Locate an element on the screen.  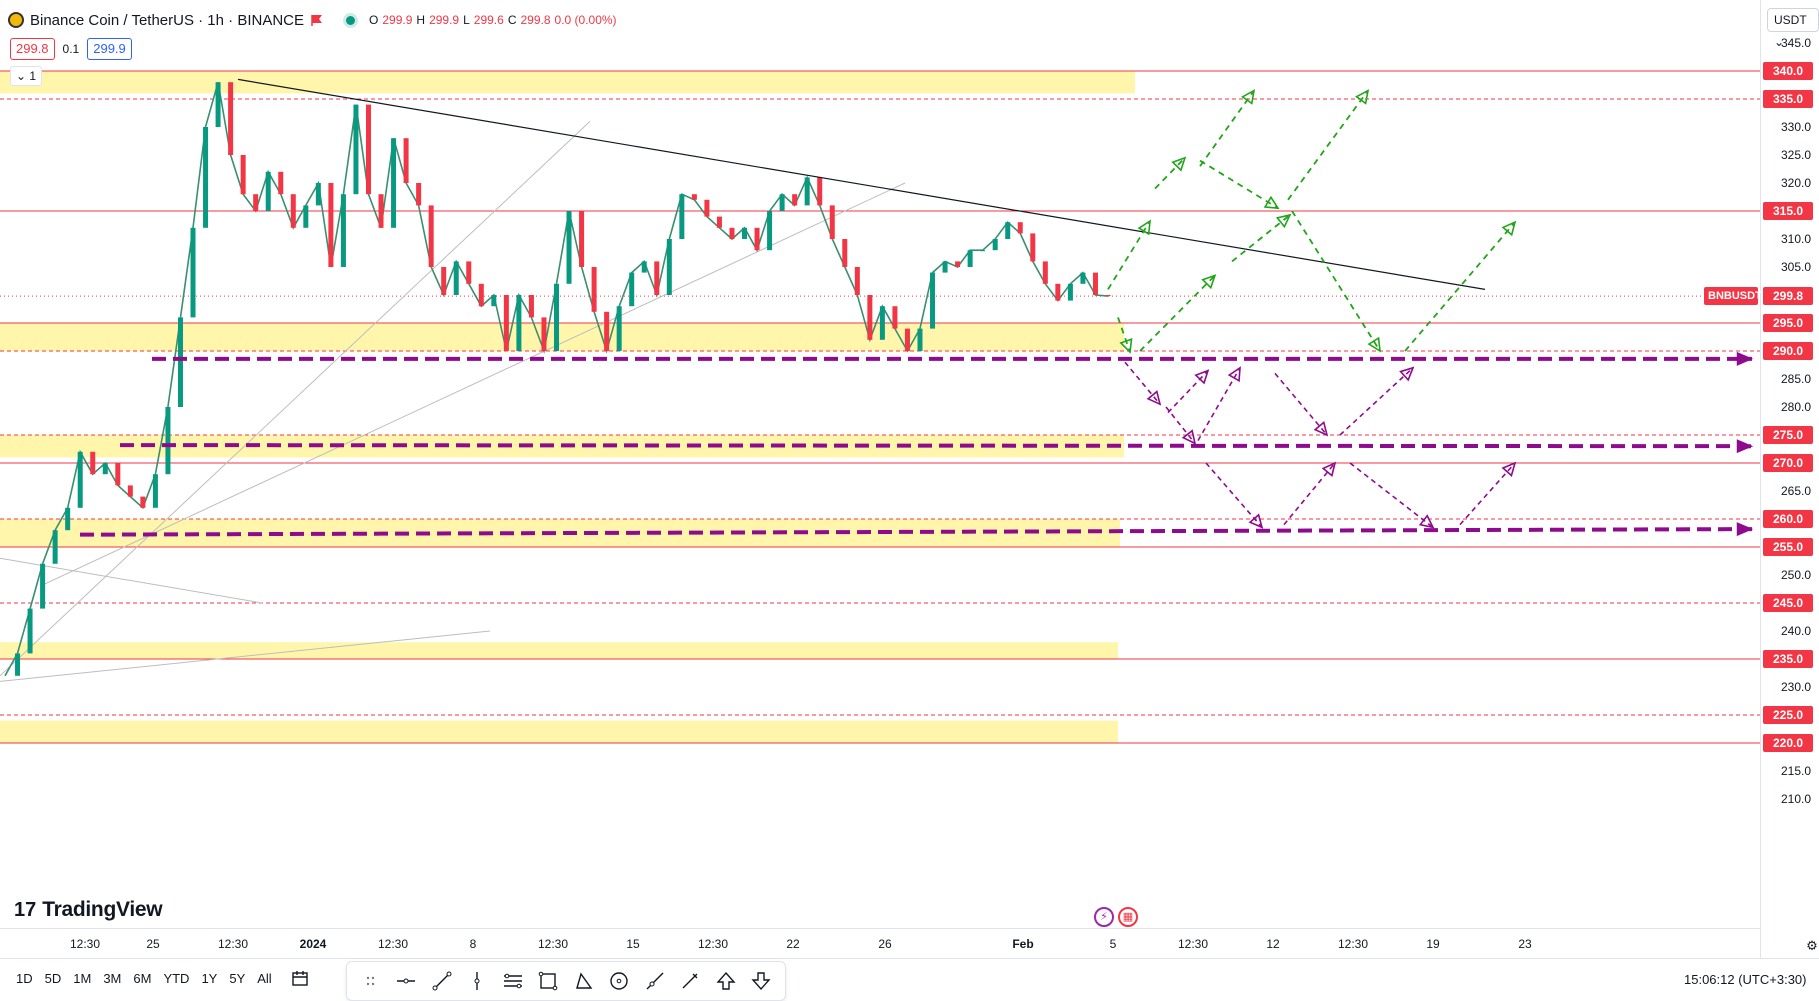
trend-line-tool-icon is located at coordinates (442, 981).